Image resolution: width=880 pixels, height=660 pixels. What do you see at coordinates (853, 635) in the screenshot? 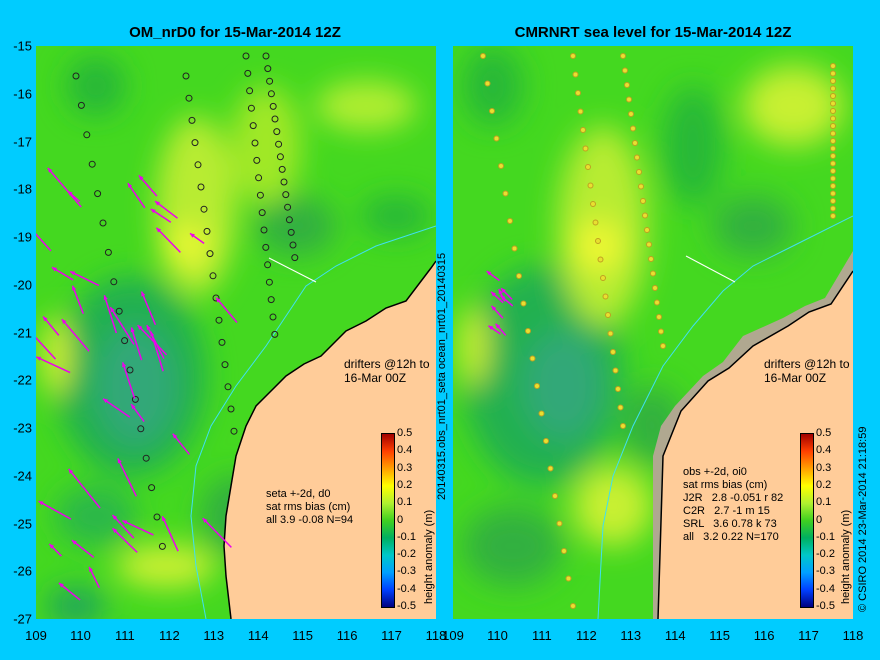
I see `longitude-label: 118` at bounding box center [853, 635].